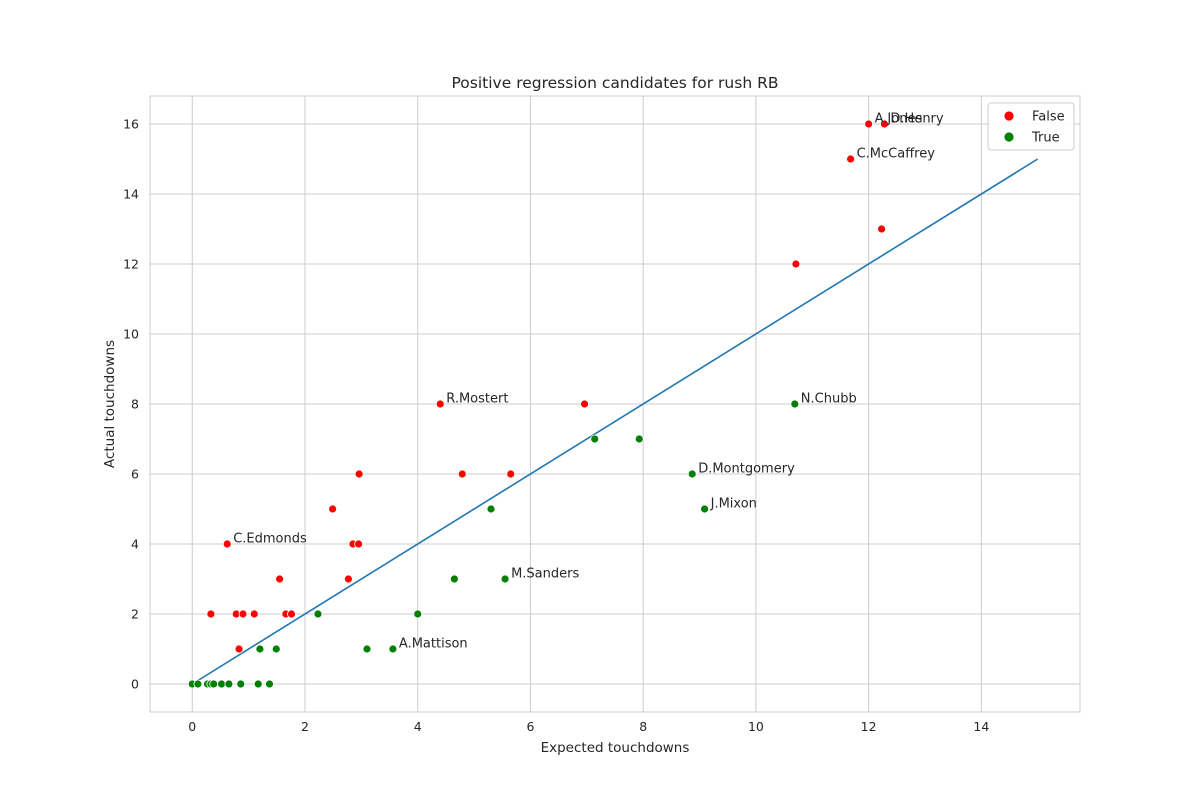  I want to click on y-tick-label: 6, so click(135, 474).